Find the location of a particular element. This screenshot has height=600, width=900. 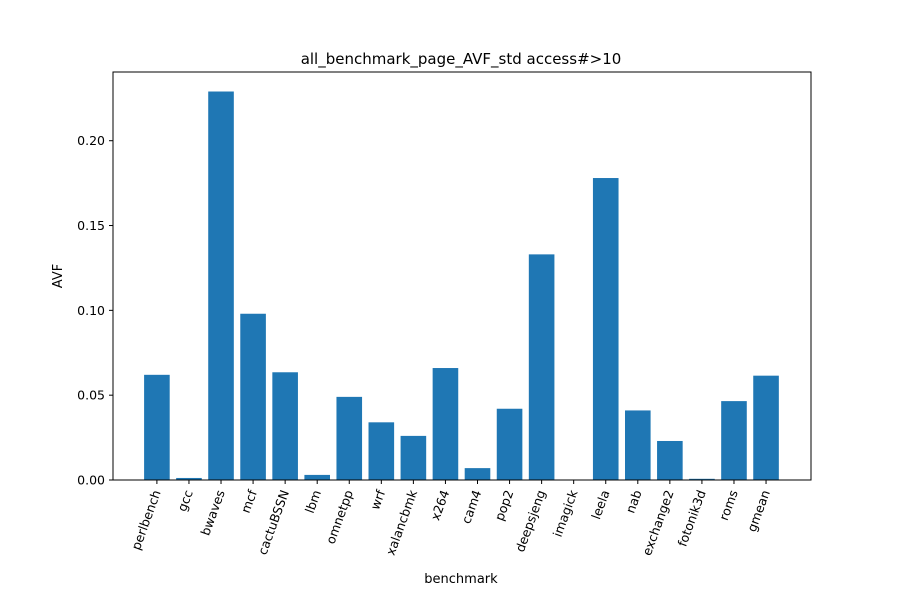

y-tick-label-0.15: 0.15 is located at coordinates (91, 225).